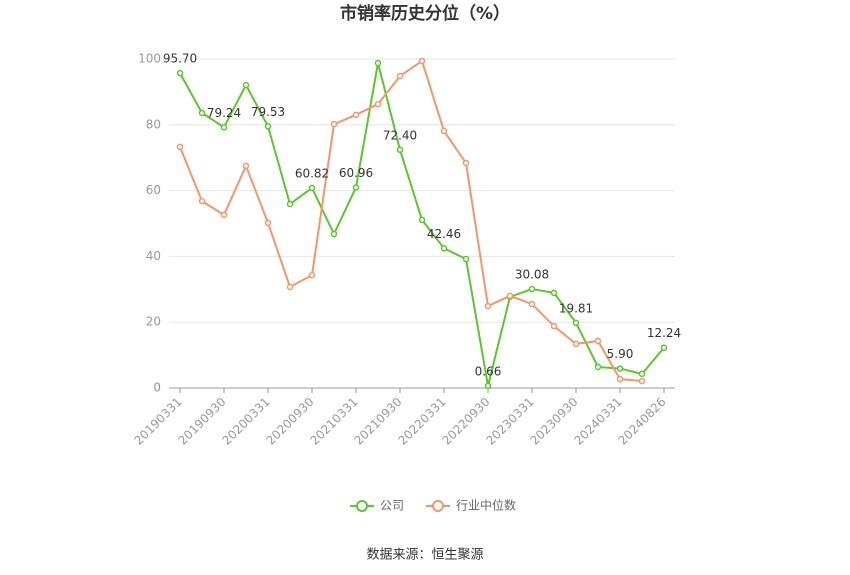  What do you see at coordinates (153, 124) in the screenshot?
I see `y-tick-label: 80` at bounding box center [153, 124].